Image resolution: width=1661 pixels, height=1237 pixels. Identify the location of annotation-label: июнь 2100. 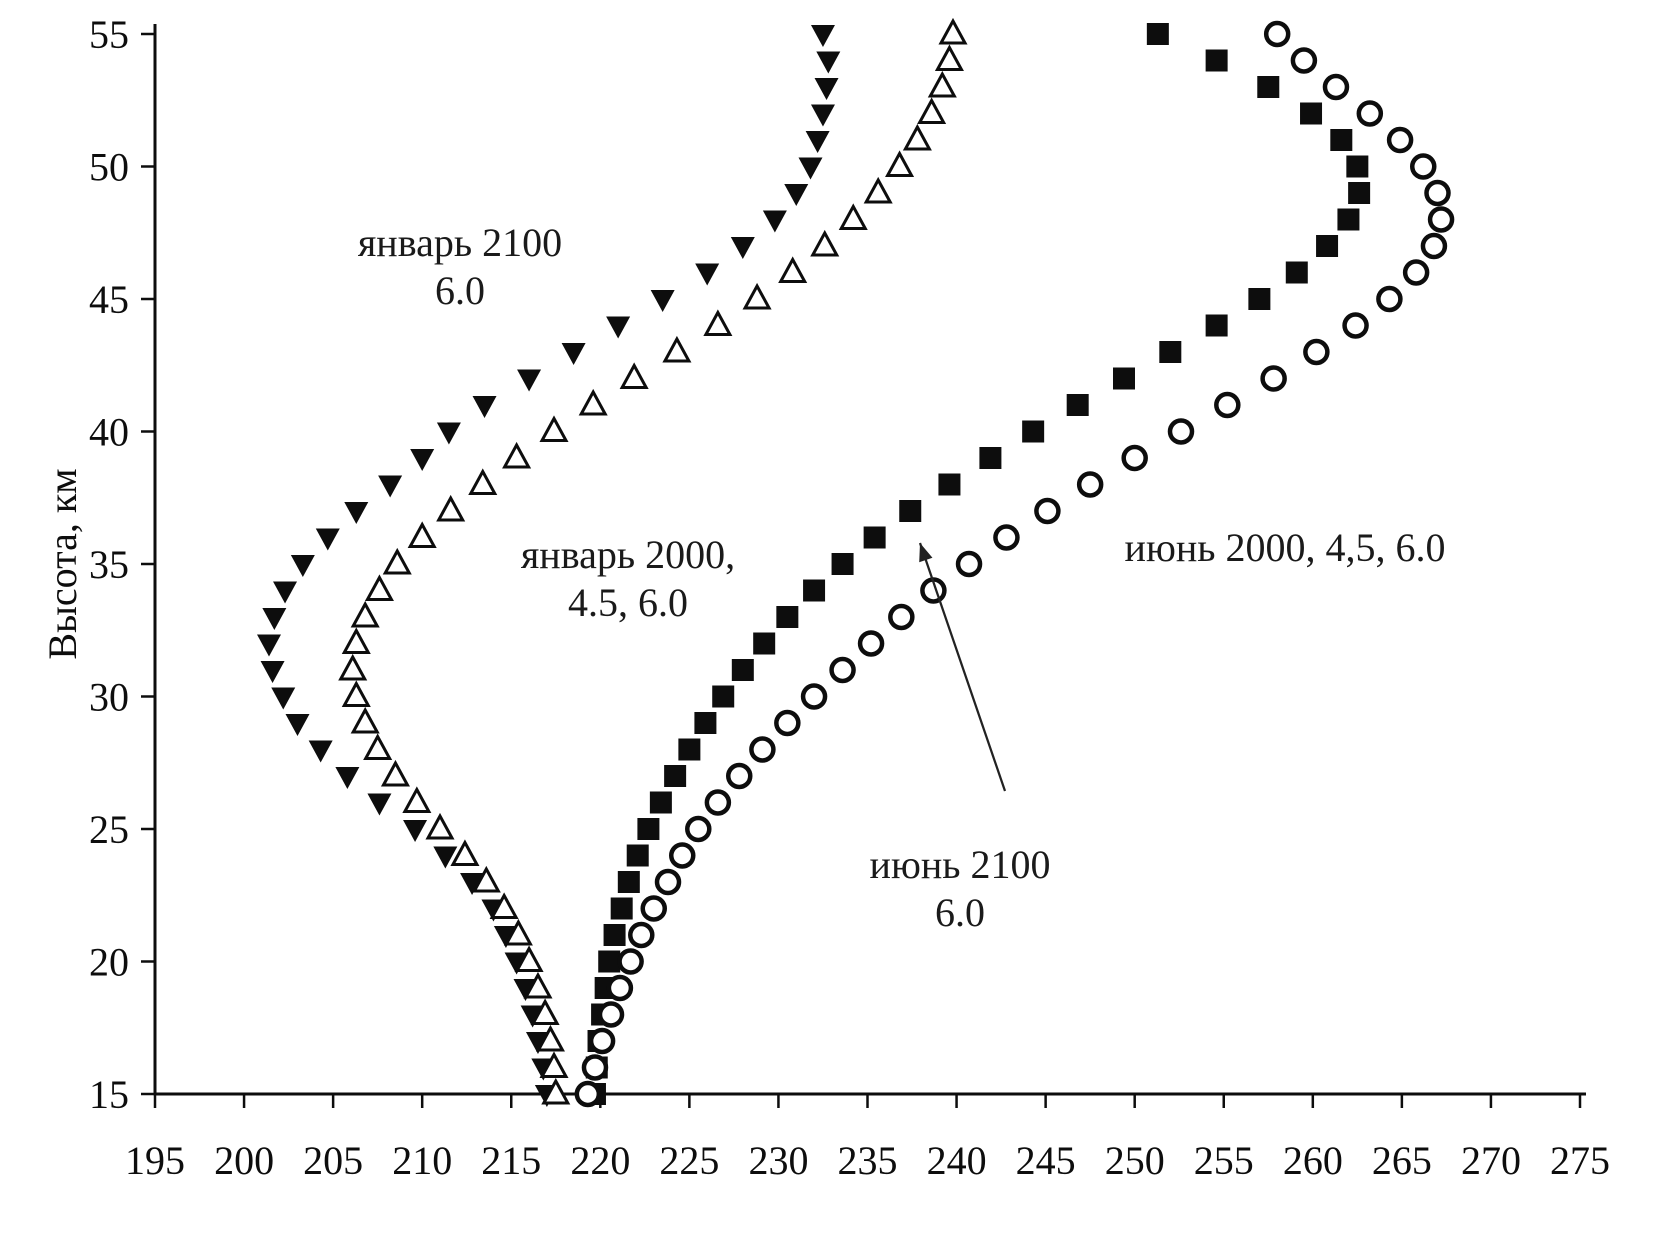
(960, 864).